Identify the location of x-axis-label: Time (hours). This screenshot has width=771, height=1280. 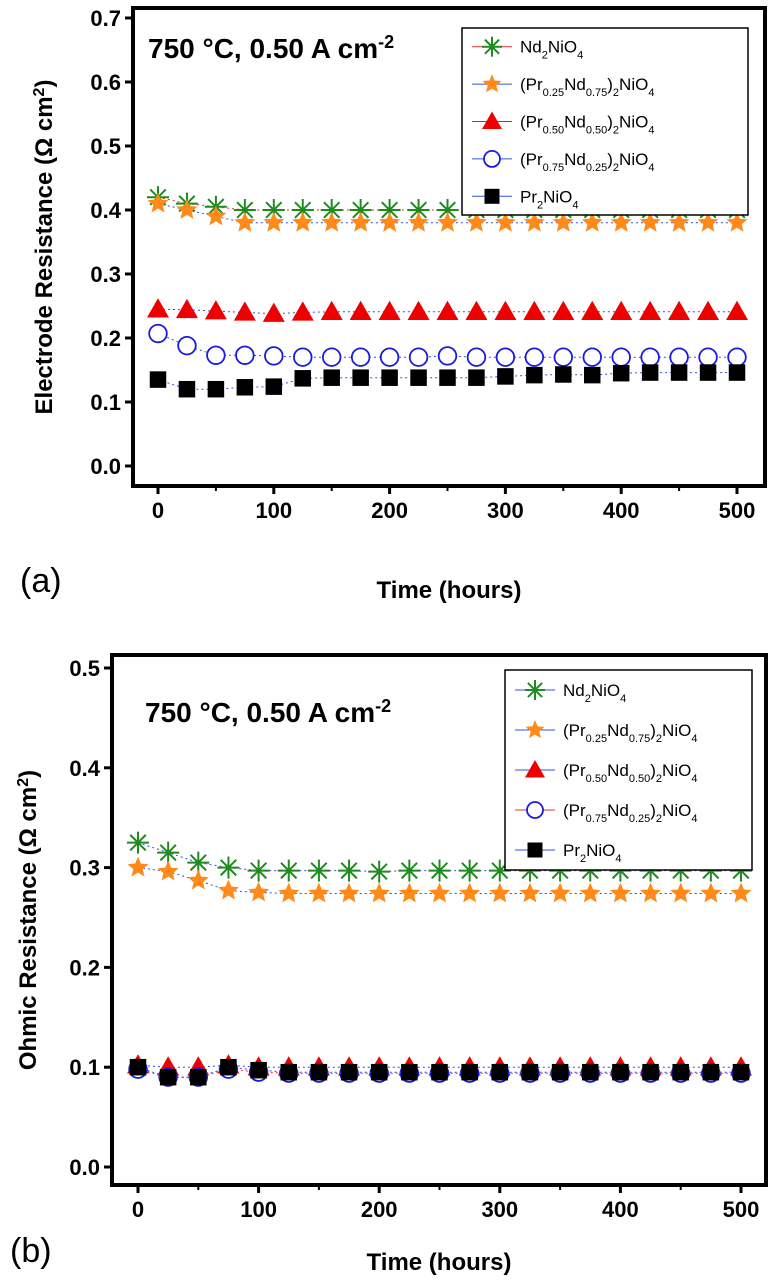
(439, 1262).